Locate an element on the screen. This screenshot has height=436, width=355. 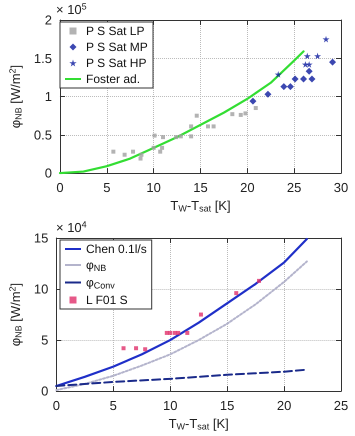
legend-label: Foster ad. is located at coordinates (113, 79).